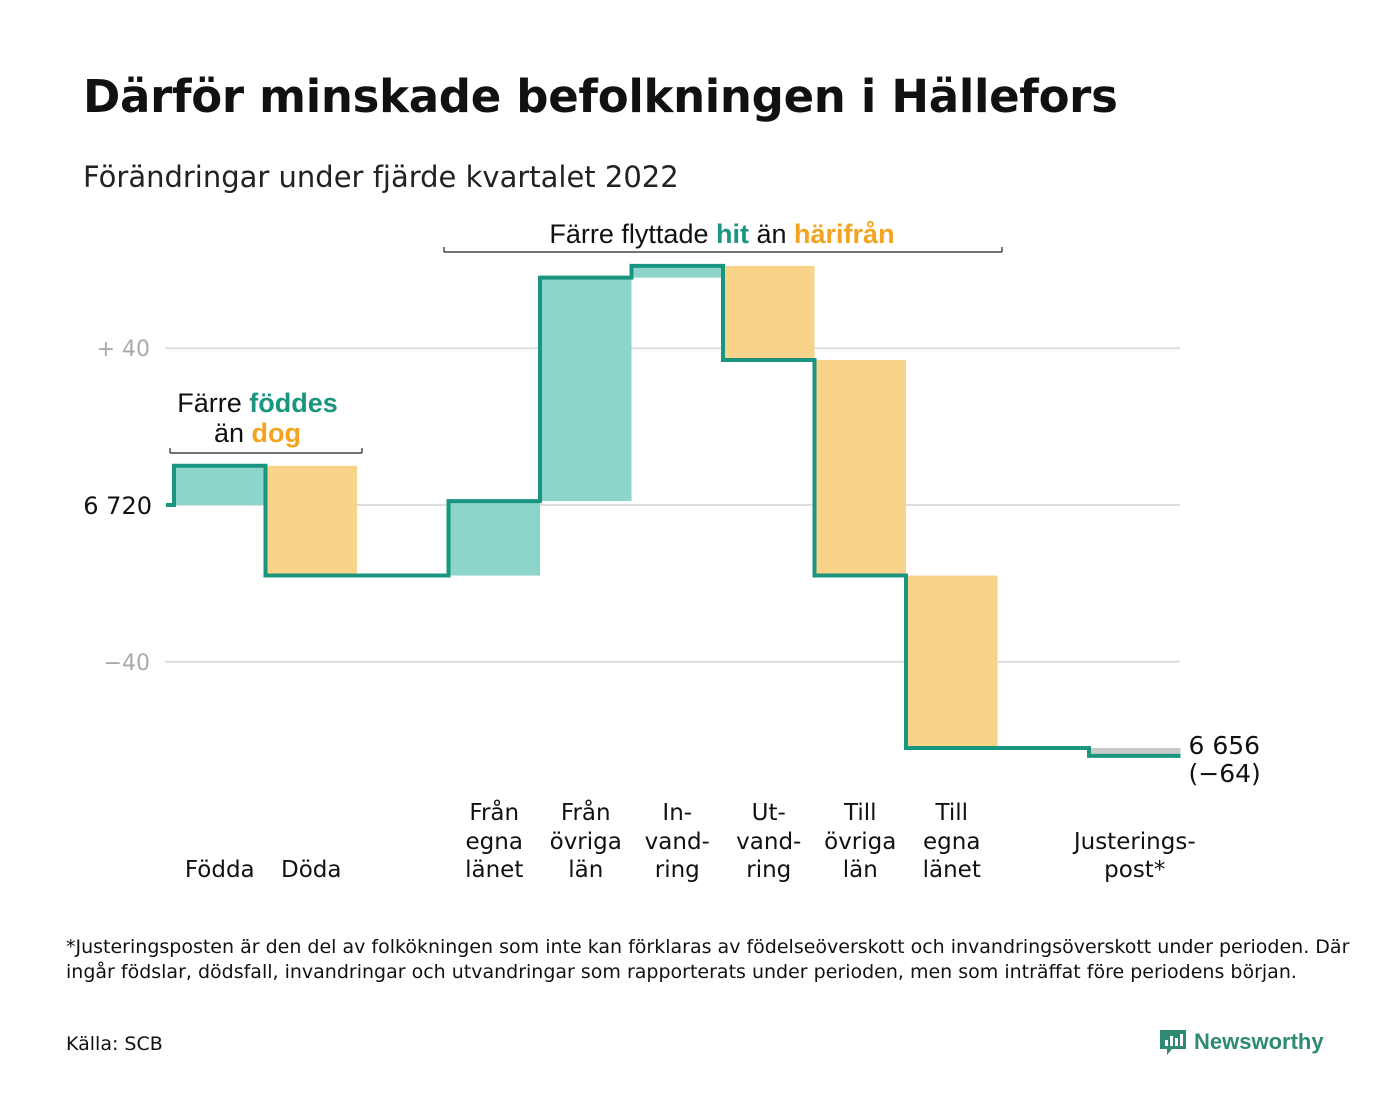  Describe the element at coordinates (311, 870) in the screenshot. I see `x-category-label: Döda` at that location.